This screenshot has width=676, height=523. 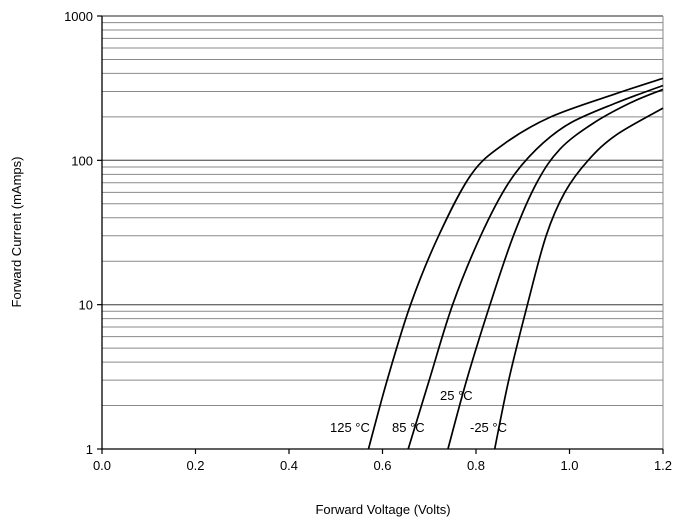 I want to click on series-label: 25 °C, so click(x=456, y=395).